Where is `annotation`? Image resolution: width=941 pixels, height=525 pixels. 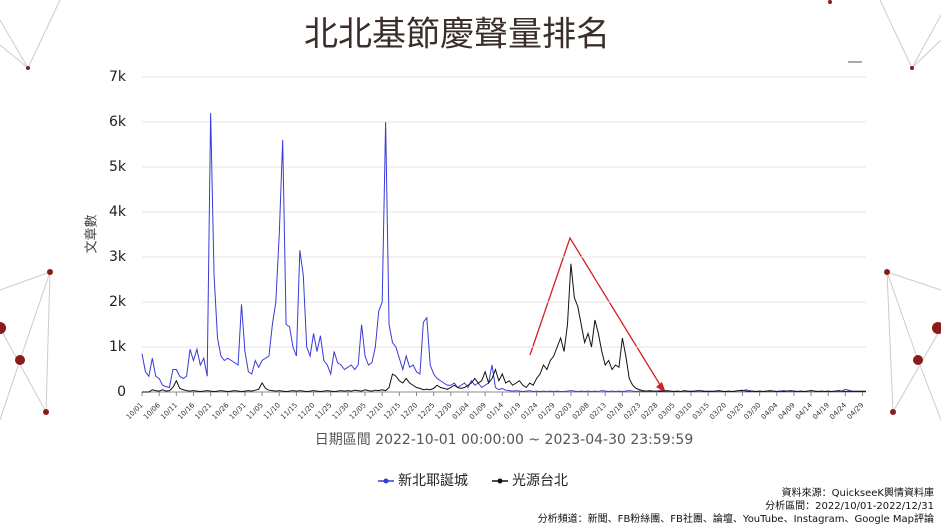 annotation is located at coordinates (597, 314).